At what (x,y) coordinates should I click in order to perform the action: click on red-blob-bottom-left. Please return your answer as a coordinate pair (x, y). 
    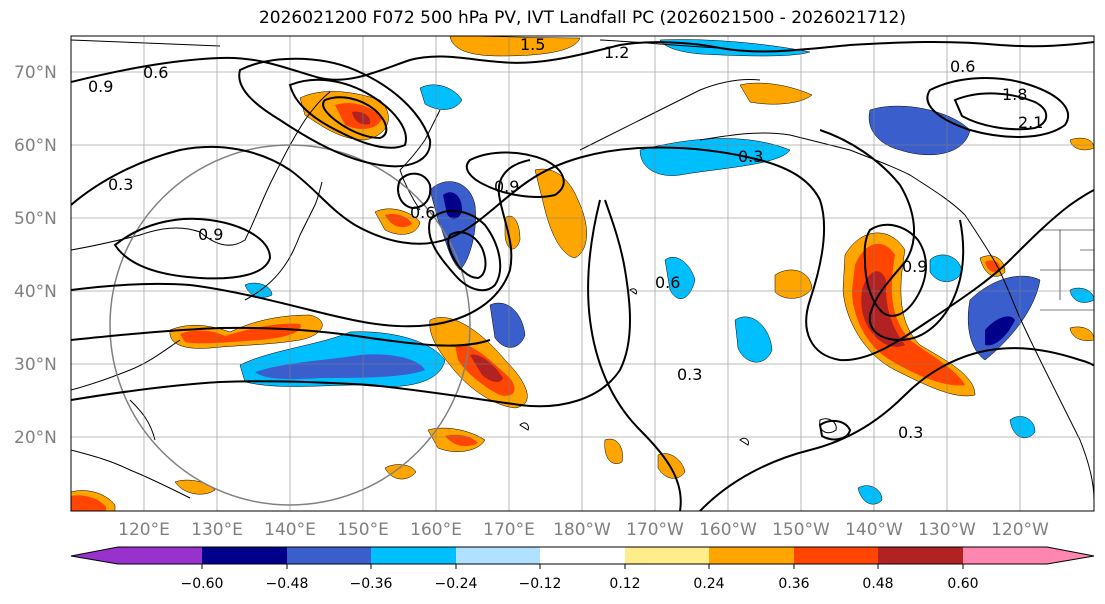
    Looking at the image, I should click on (88, 503).